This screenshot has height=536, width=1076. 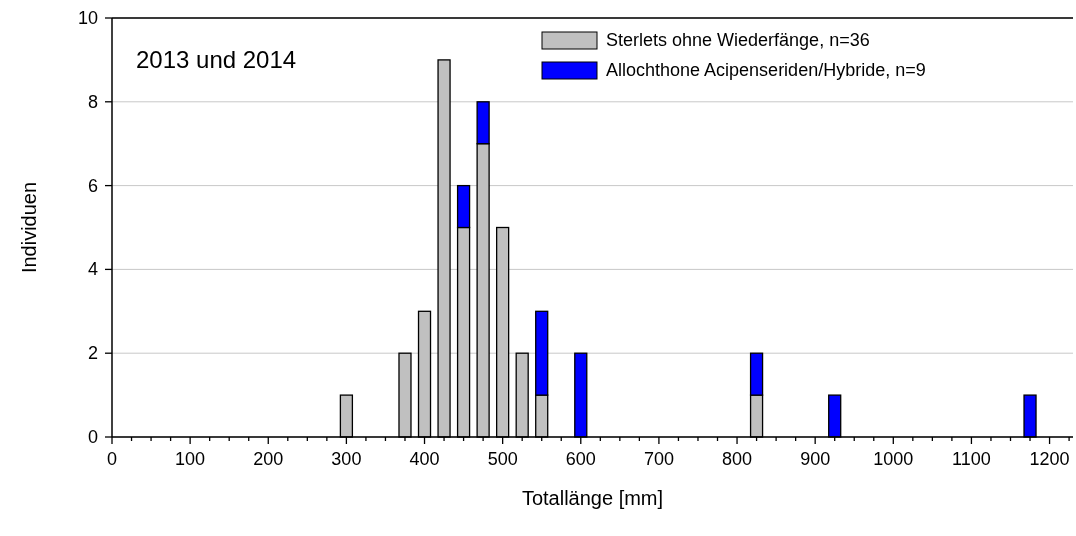 What do you see at coordinates (346, 459) in the screenshot?
I see `x-tick-label: 300` at bounding box center [346, 459].